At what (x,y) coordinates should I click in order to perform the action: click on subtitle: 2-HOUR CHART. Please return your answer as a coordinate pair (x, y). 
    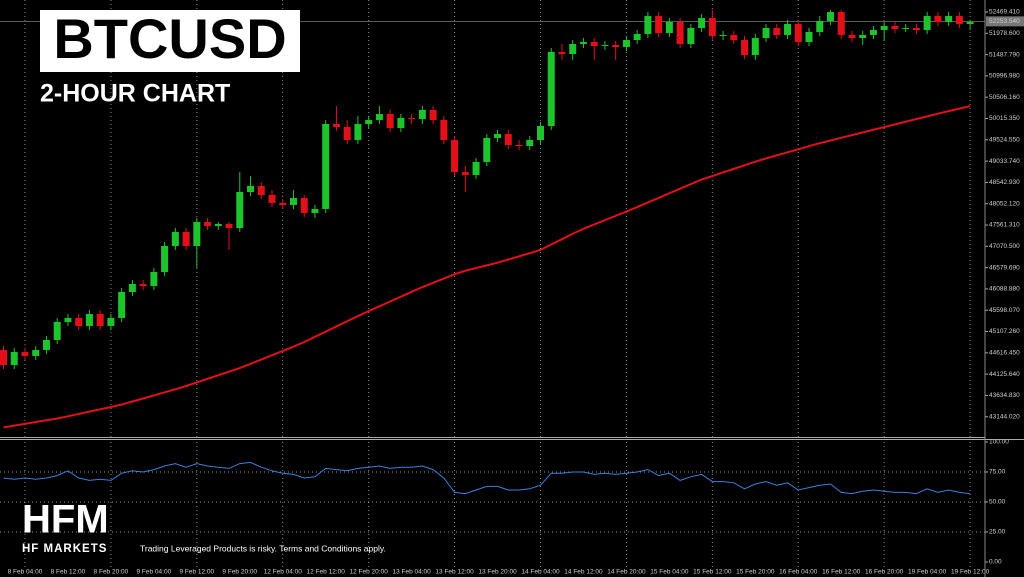
    Looking at the image, I should click on (135, 94).